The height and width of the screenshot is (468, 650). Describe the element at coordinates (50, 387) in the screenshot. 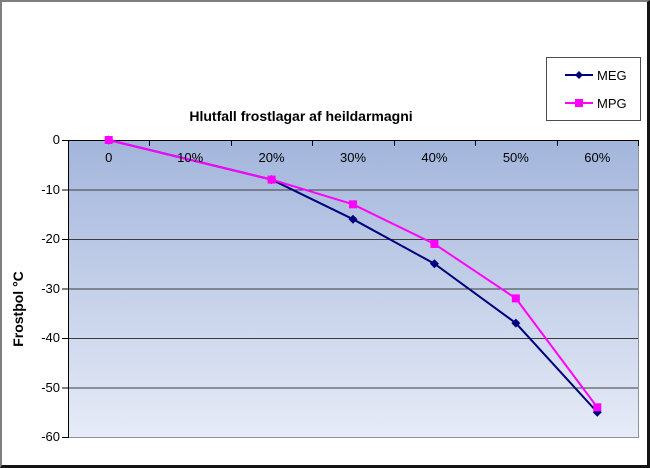

I see `y-axis-tick-label: -50` at that location.